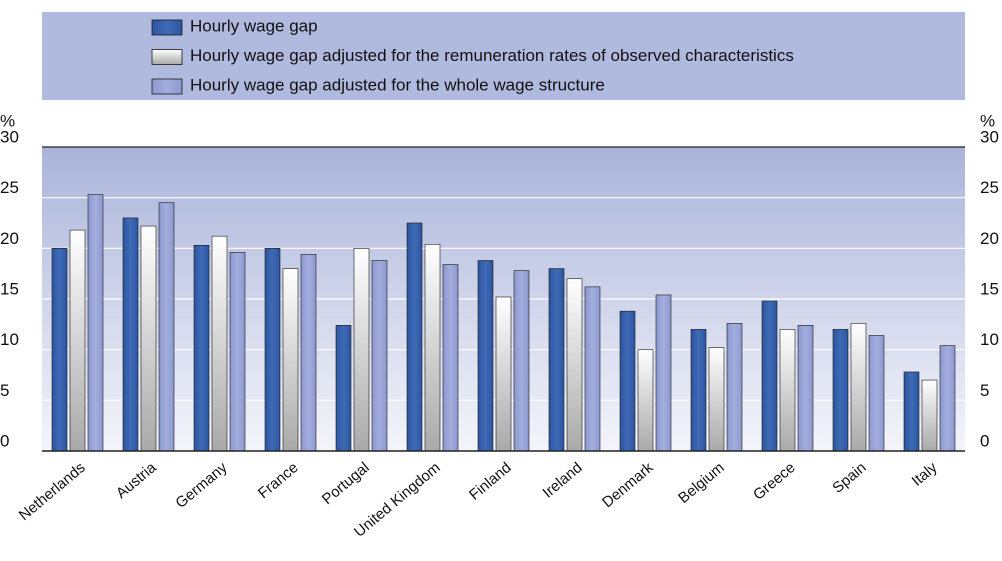  Describe the element at coordinates (701, 483) in the screenshot. I see `x-tick-label: Belgium` at that location.